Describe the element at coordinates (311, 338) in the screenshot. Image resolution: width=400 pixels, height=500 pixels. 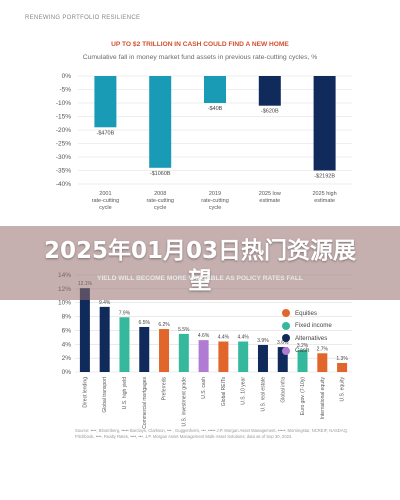
I see `legend-label: Alternatives` at that location.